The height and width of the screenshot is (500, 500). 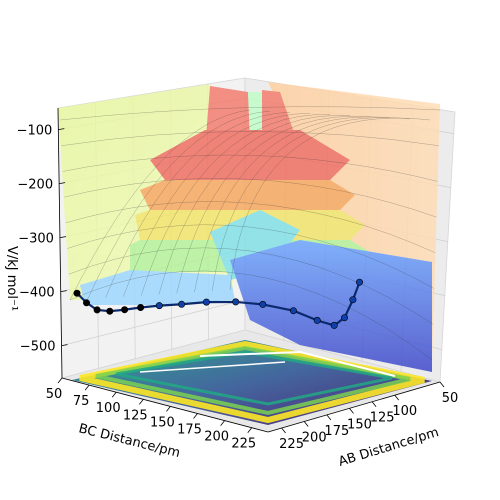 What do you see at coordinates (157, 287) in the screenshot?
I see `surface-left-basin` at bounding box center [157, 287].